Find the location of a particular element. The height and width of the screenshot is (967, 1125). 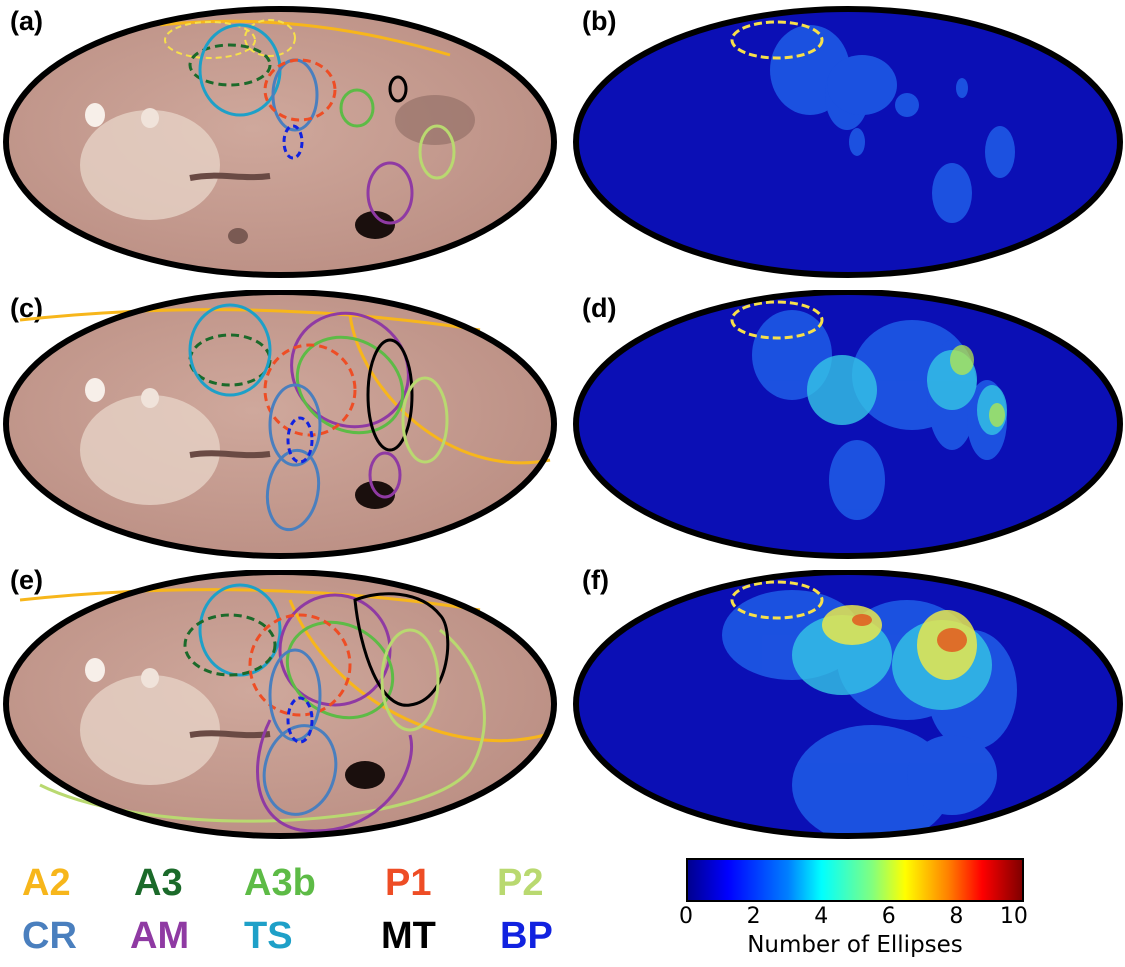

map-panel-b is located at coordinates (848, 142).